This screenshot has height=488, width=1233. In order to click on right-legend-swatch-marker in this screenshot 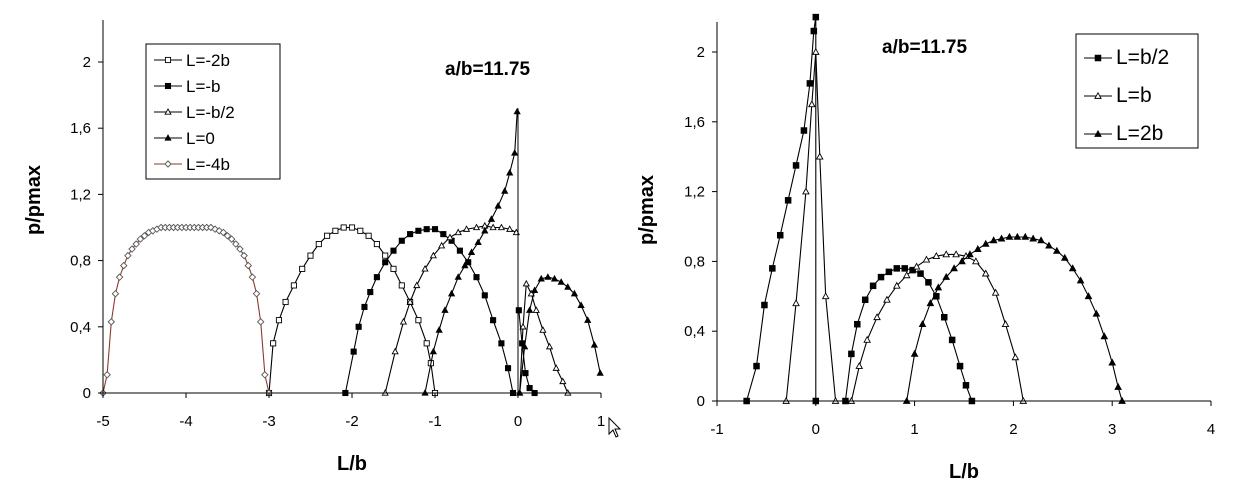, I will do `click(1098, 133)`.